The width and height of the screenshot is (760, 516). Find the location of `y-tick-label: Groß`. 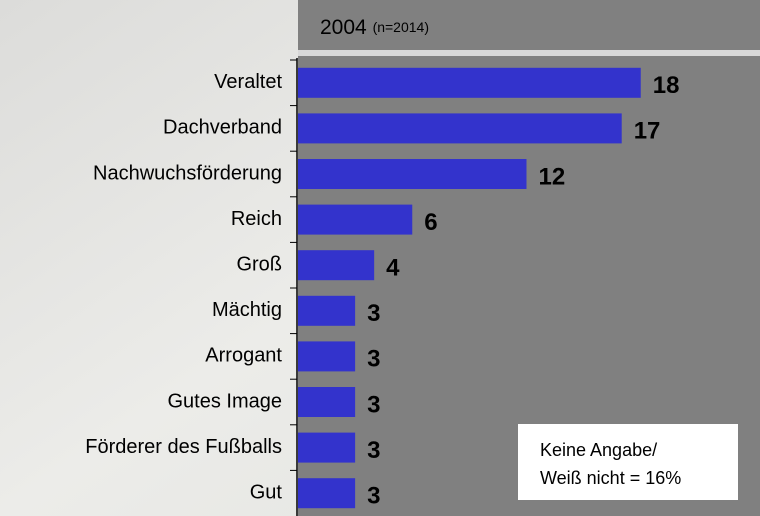

y-tick-label: Groß is located at coordinates (259, 264).